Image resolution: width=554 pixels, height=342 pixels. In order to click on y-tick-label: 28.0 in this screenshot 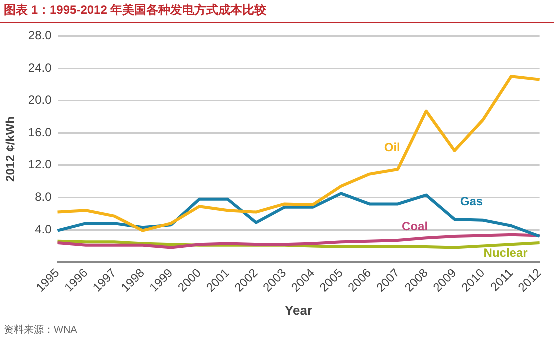, I will do `click(40, 35)`.